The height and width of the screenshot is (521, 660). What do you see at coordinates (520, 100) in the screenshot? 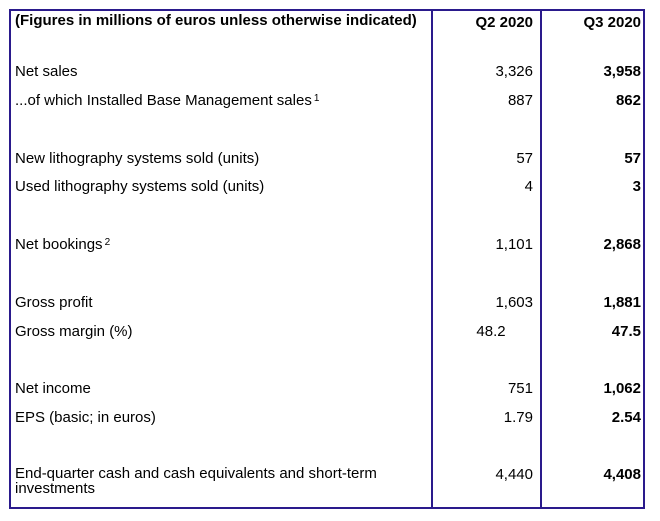
I see `row-q2-installed-base: 887` at bounding box center [520, 100].